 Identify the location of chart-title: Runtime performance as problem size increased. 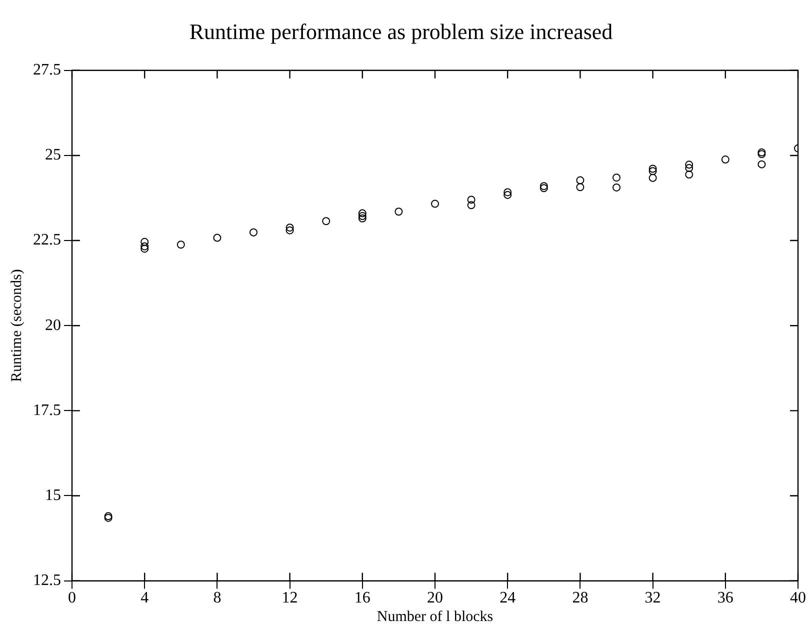
(401, 31).